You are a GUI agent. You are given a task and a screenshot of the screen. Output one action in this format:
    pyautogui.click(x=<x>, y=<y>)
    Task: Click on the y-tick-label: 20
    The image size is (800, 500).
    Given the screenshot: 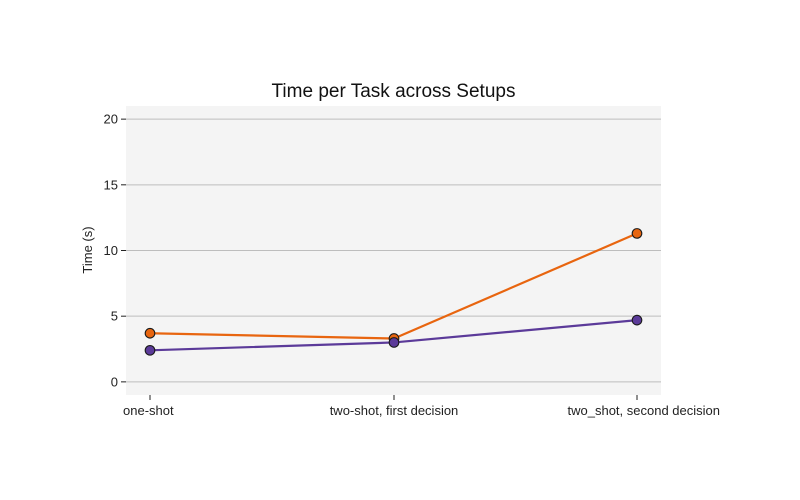 What is the action you would take?
    pyautogui.click(x=111, y=119)
    